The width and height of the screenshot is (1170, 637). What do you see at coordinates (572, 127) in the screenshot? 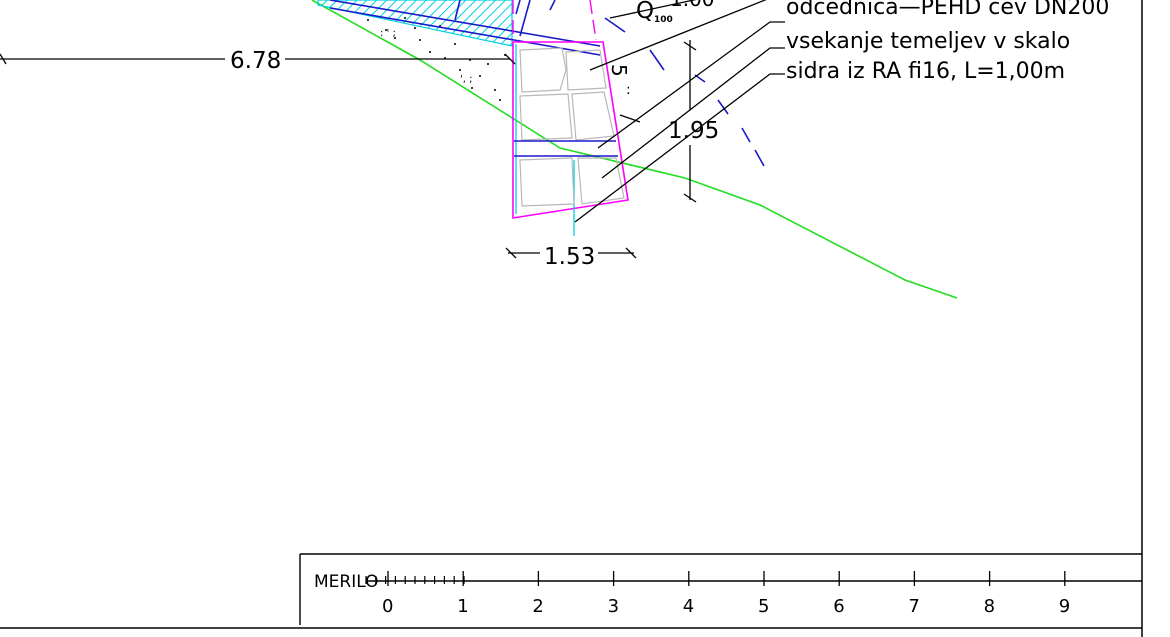
I see `wall-stones` at bounding box center [572, 127].